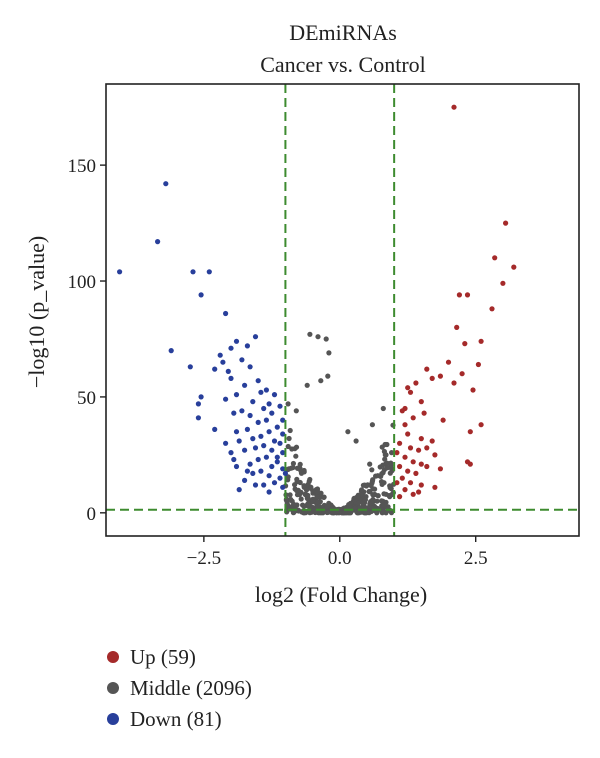 This screenshot has height=758, width=600. What do you see at coordinates (86, 398) in the screenshot?
I see `y-tick-label: 50` at bounding box center [86, 398].